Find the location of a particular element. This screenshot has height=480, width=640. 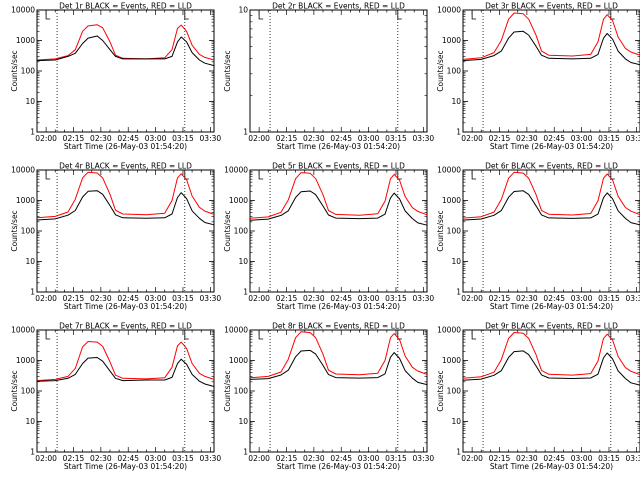

chart-title: Det 9r BLACK = Events, RED = LLD is located at coordinates (551, 326).